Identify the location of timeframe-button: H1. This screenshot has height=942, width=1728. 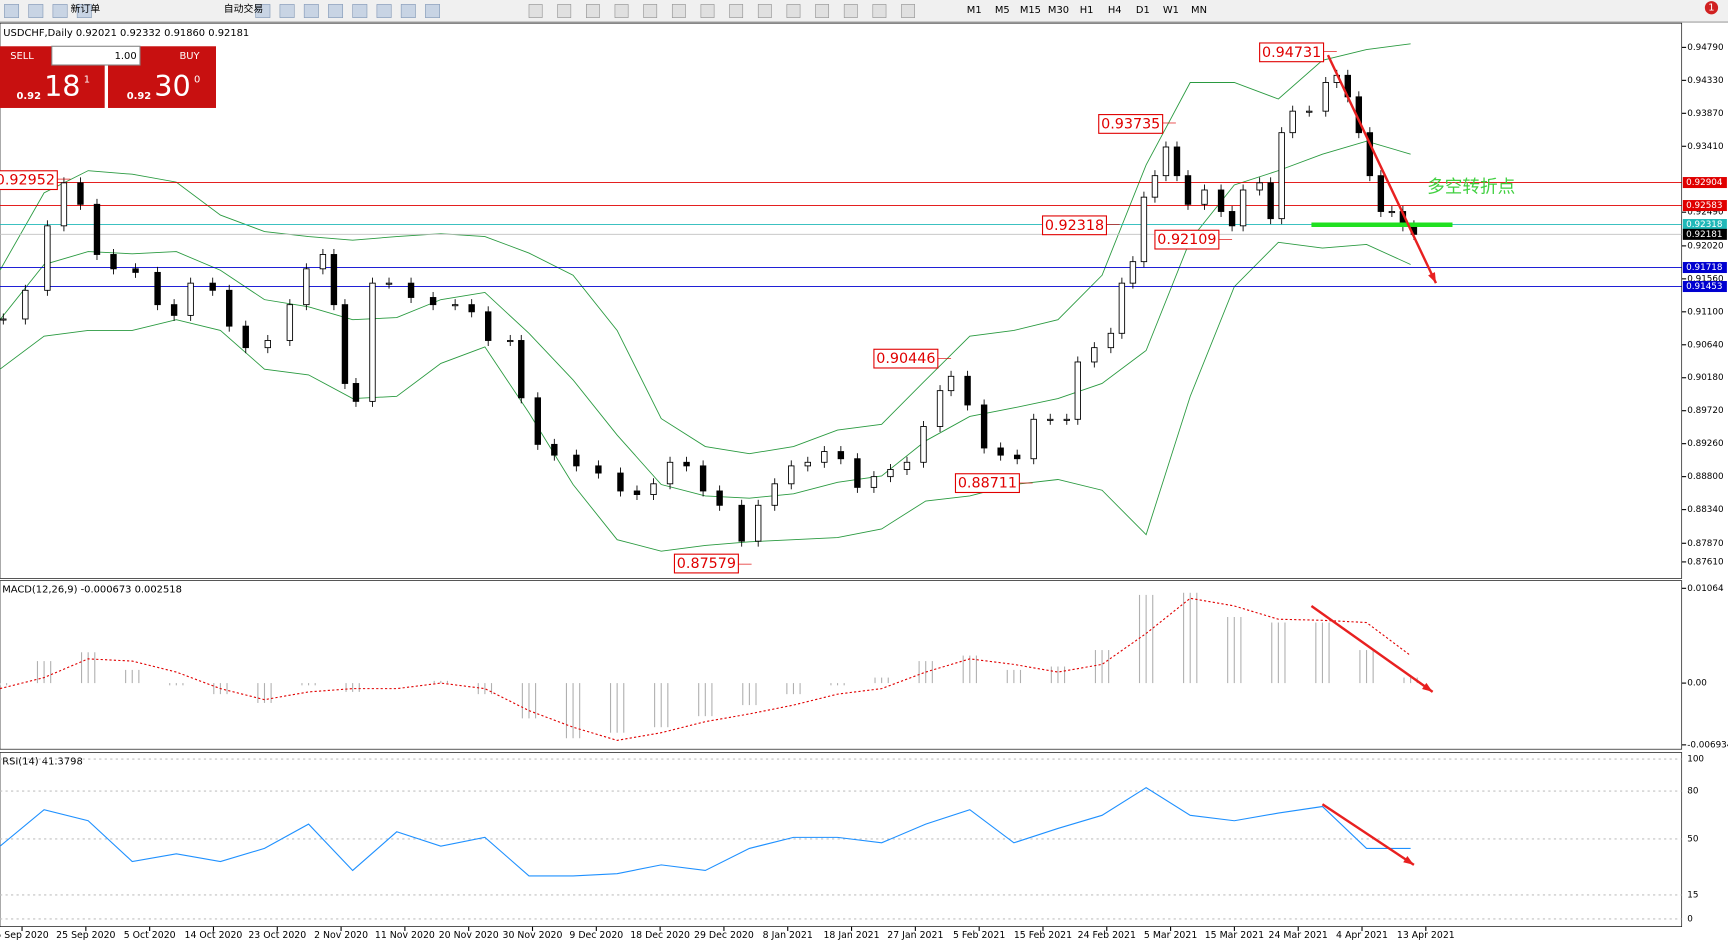
(1087, 10).